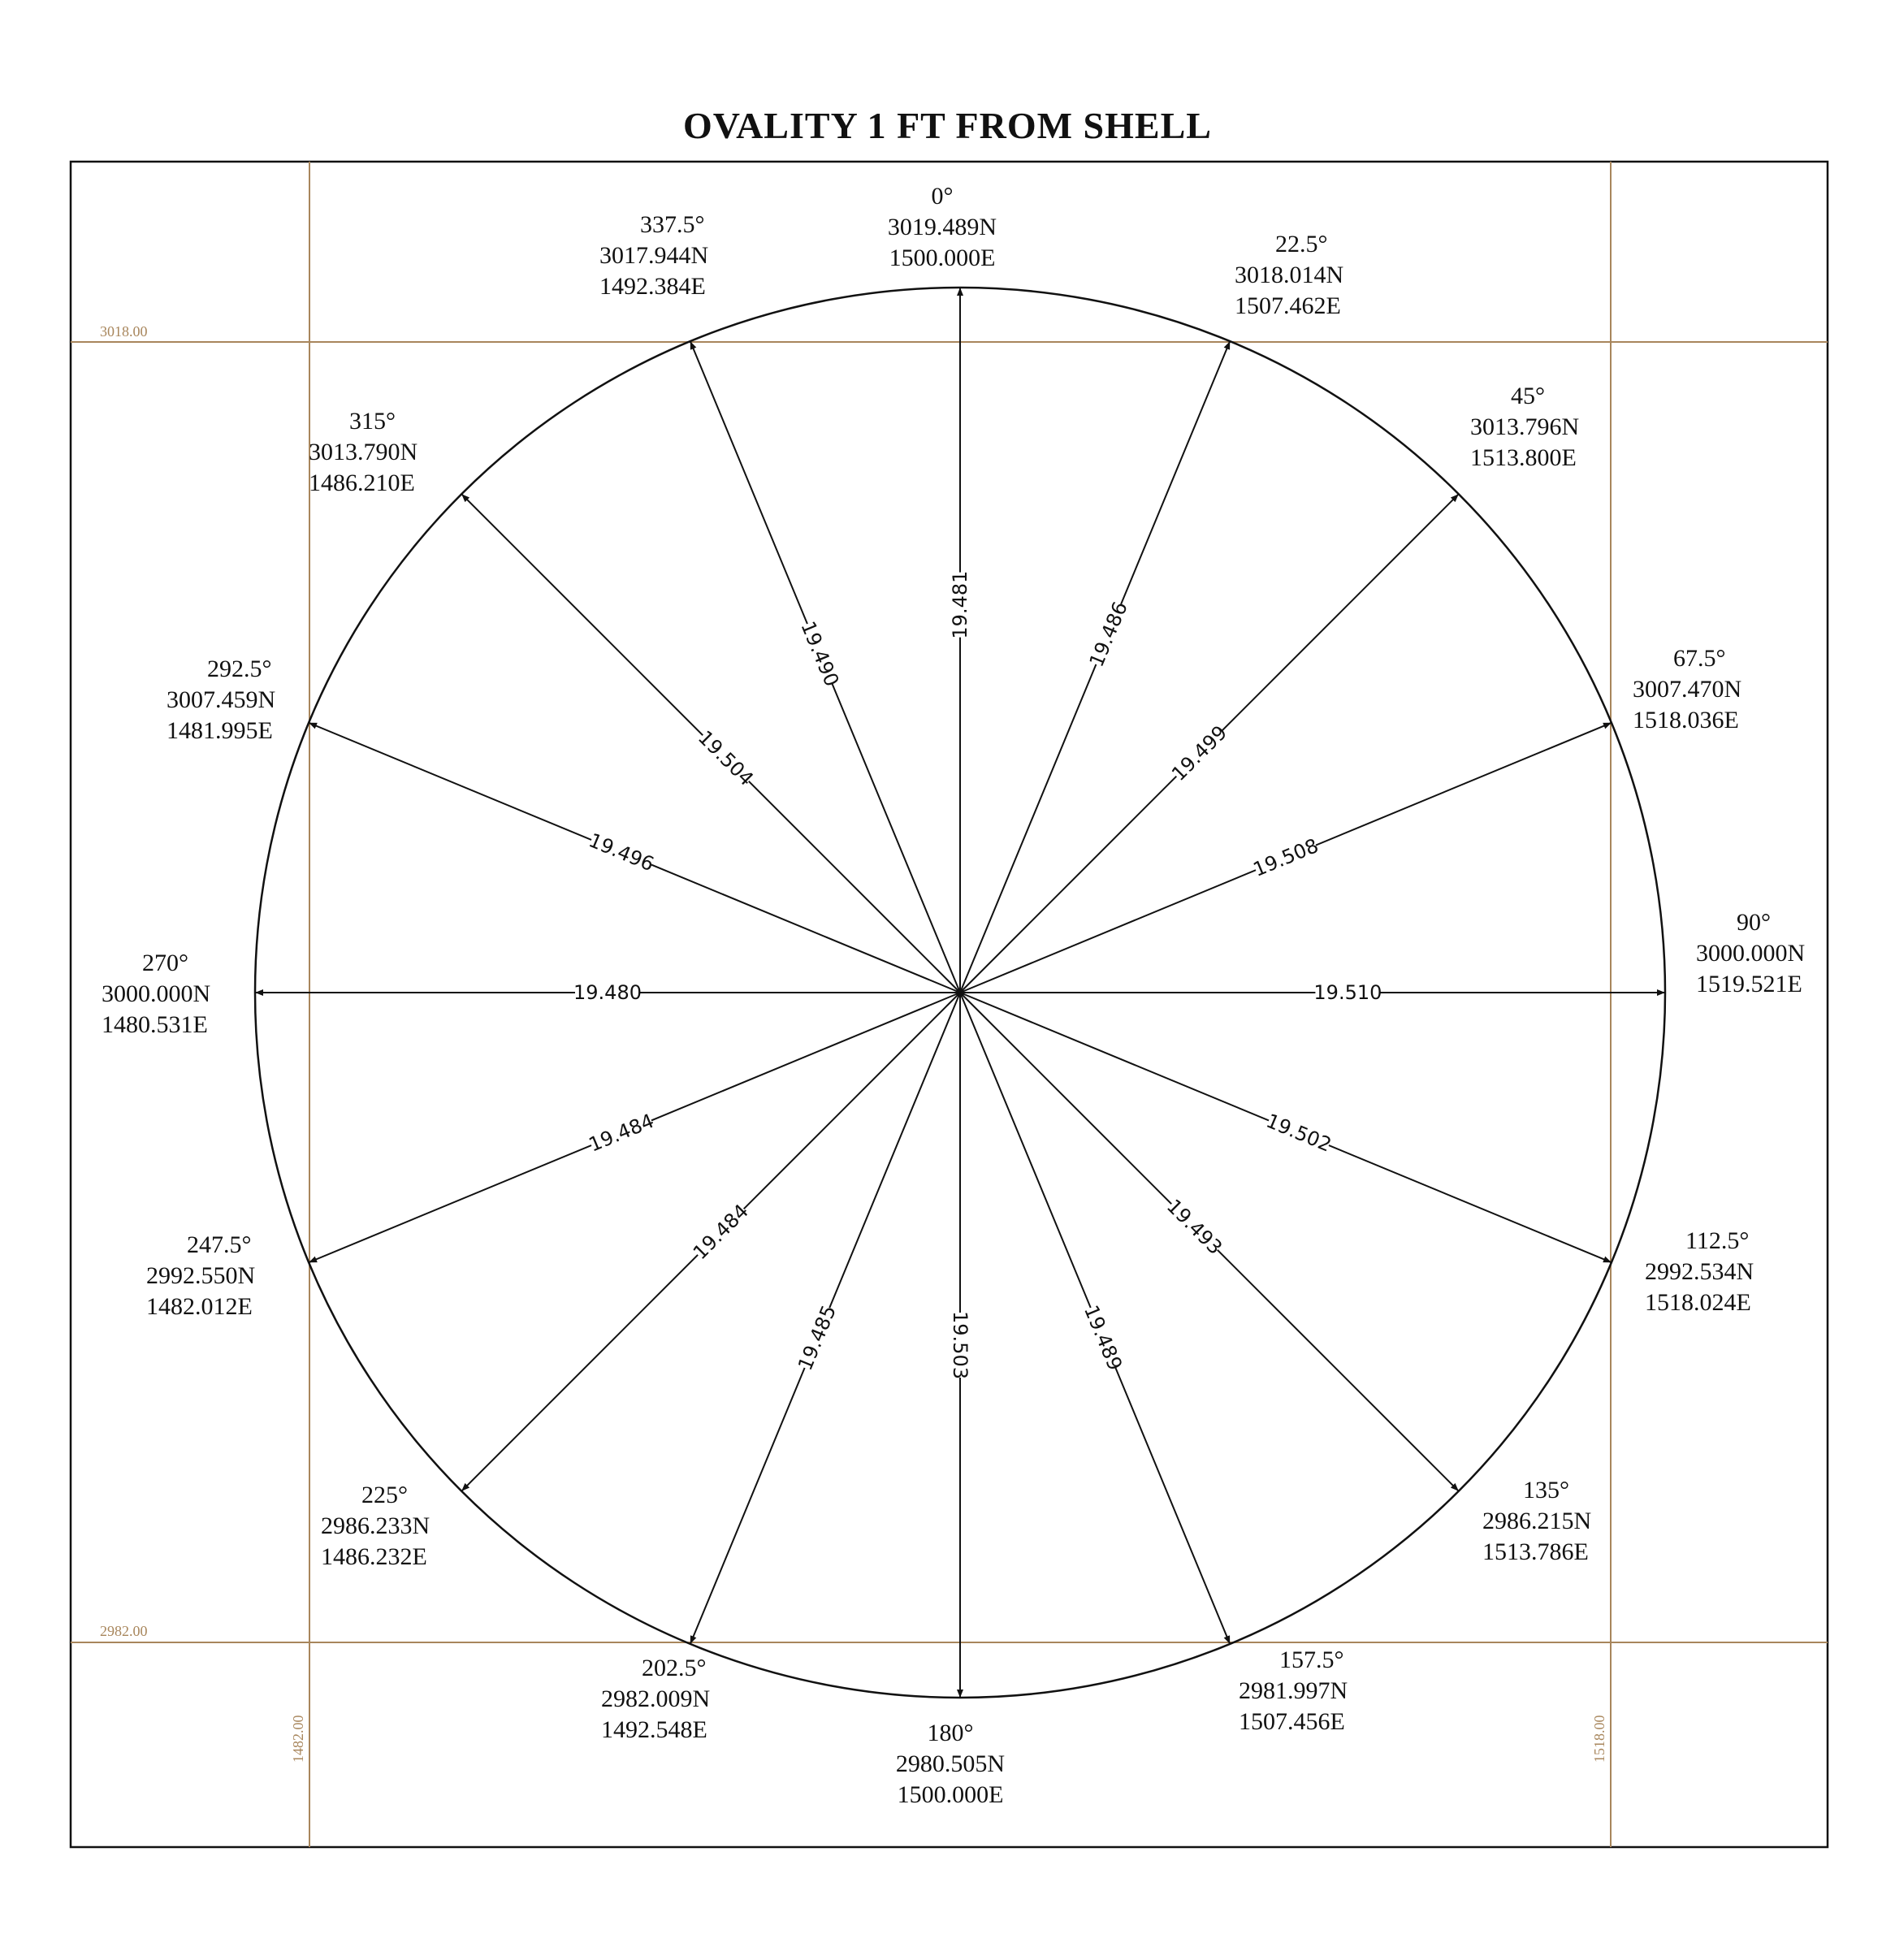 This screenshot has width=1895, height=1960. I want to click on point-label: 135° 2986.215N 1513.786E, so click(1536, 1521).